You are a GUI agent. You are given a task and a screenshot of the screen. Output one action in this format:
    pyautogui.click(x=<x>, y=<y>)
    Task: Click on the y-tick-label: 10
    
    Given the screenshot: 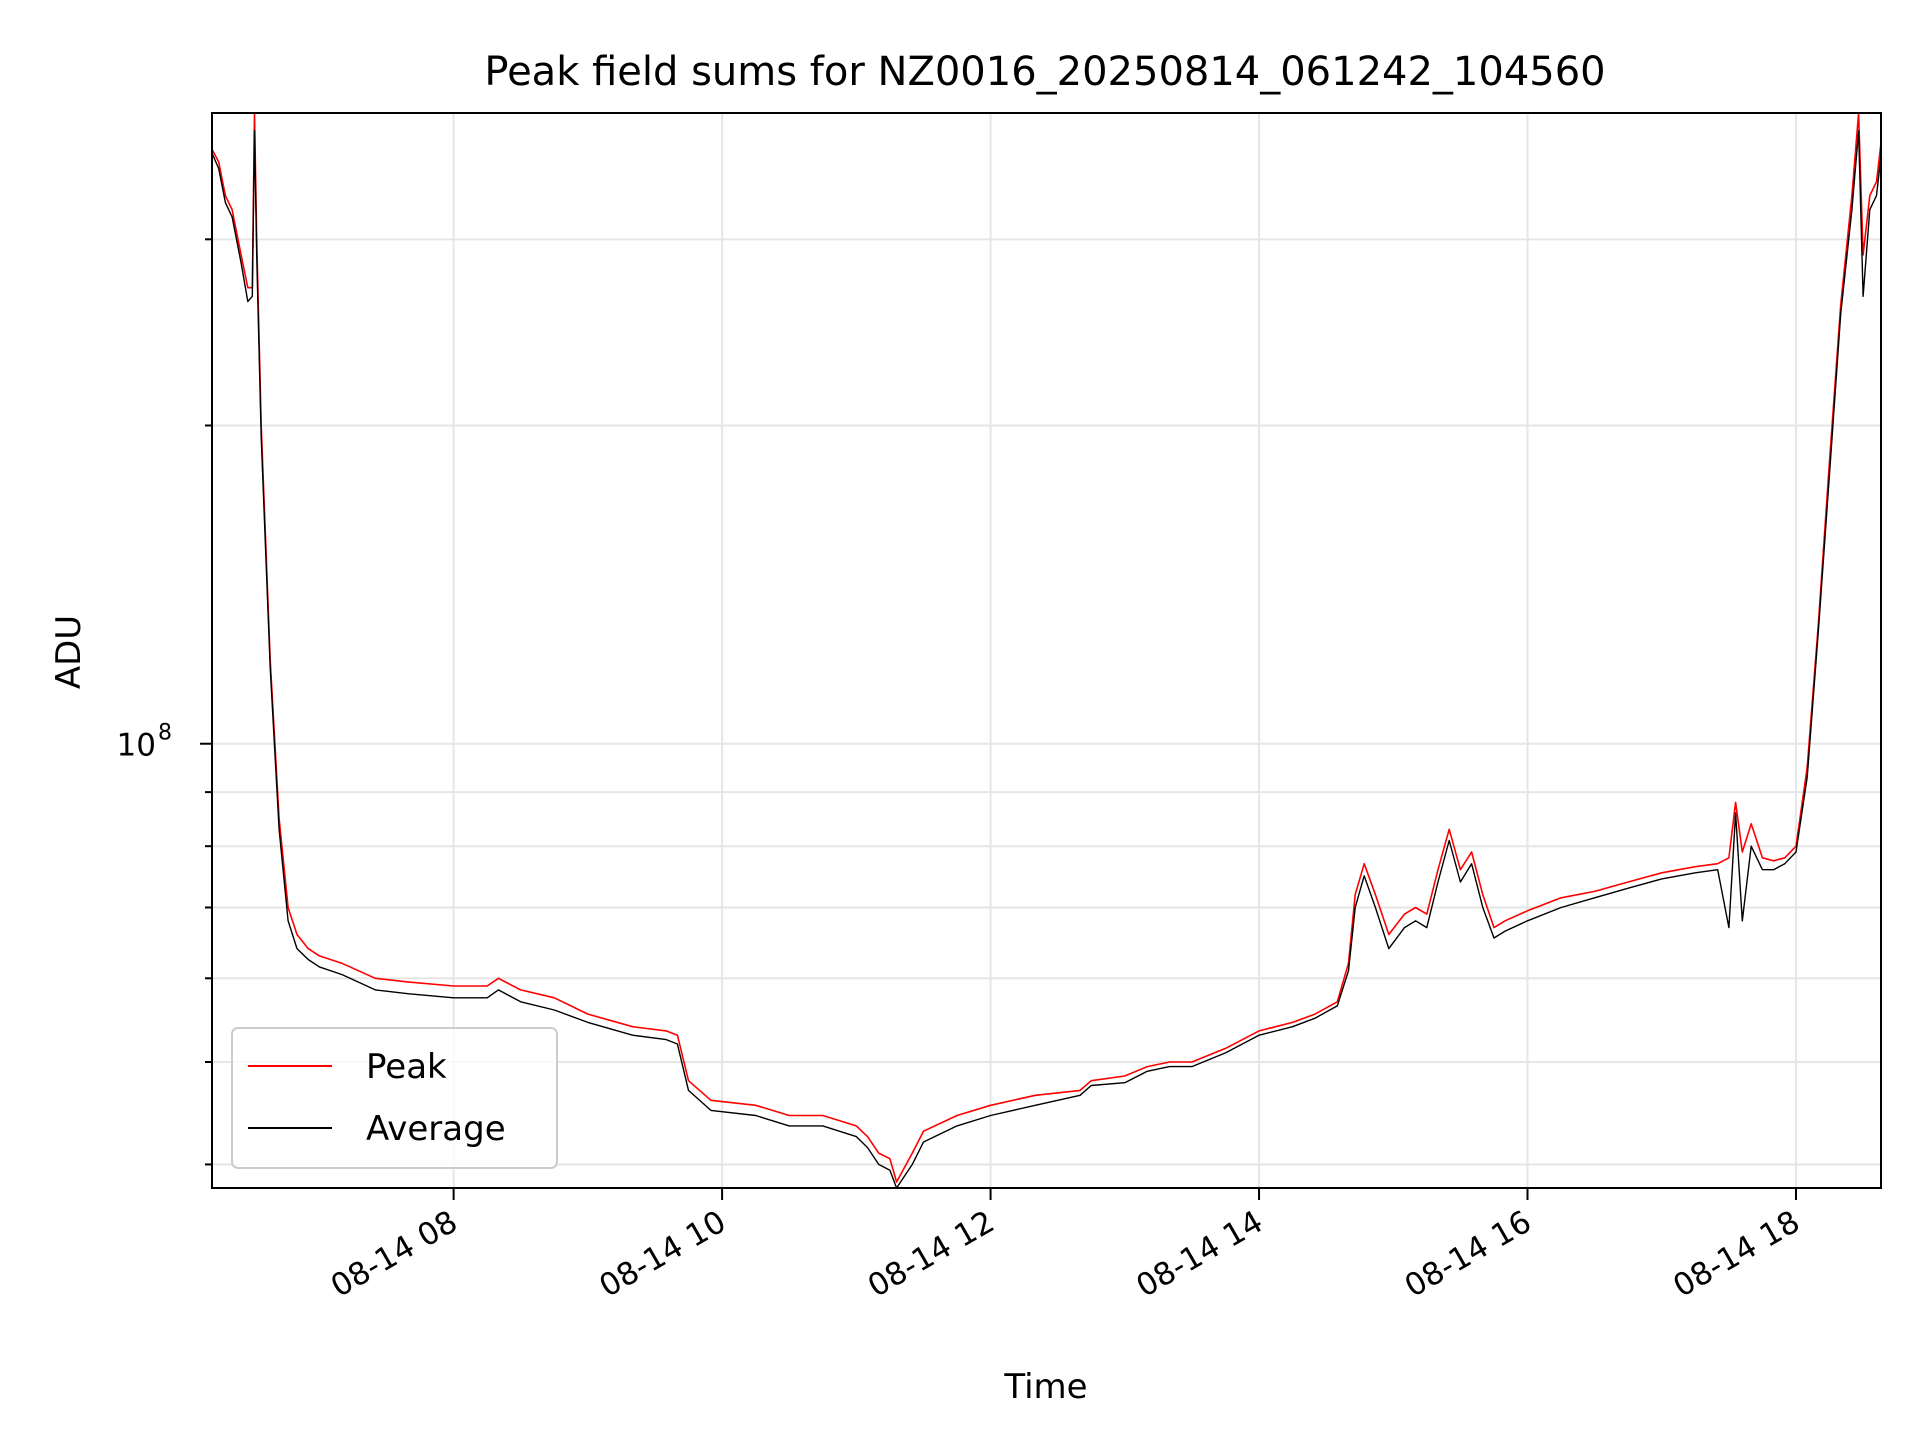 What is the action you would take?
    pyautogui.click(x=136, y=746)
    